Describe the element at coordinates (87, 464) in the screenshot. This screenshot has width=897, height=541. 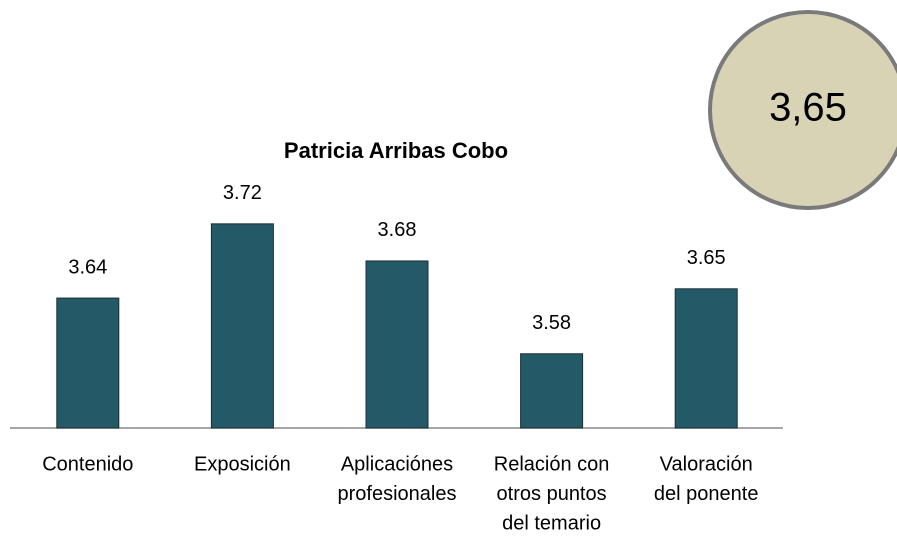
I see `x-tick-label: Contenido` at that location.